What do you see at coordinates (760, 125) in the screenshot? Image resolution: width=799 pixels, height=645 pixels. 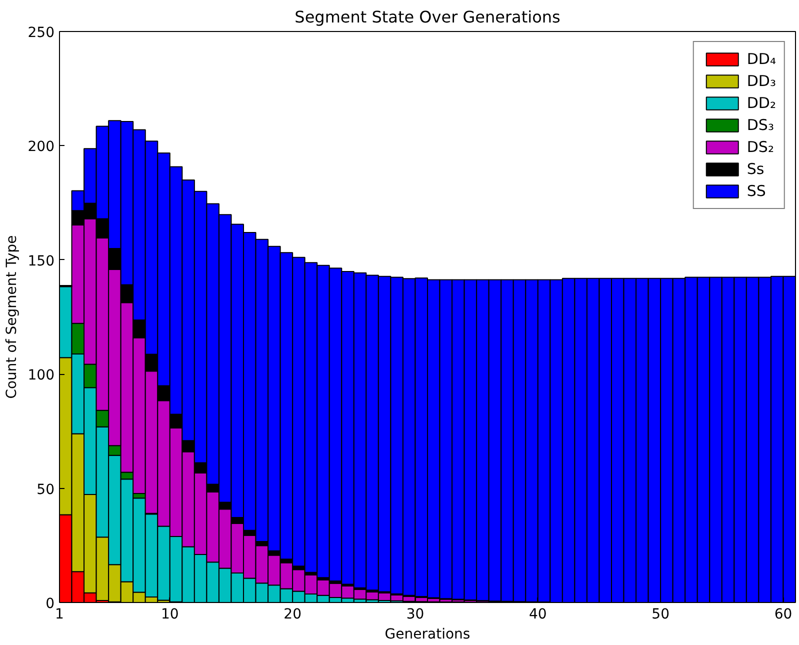 I see `legend-label: DS₃` at bounding box center [760, 125].